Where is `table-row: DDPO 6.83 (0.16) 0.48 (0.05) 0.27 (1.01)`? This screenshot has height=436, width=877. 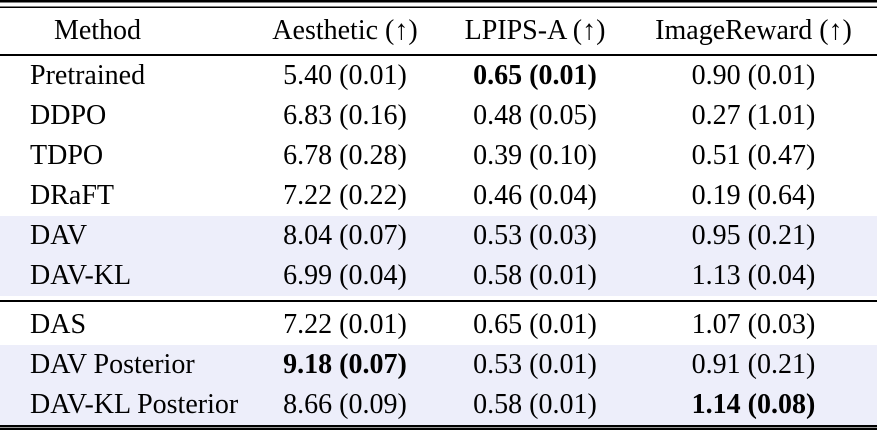
table-row: DDPO 6.83 (0.16) 0.48 (0.05) 0.27 (1.01) is located at coordinates (438, 116).